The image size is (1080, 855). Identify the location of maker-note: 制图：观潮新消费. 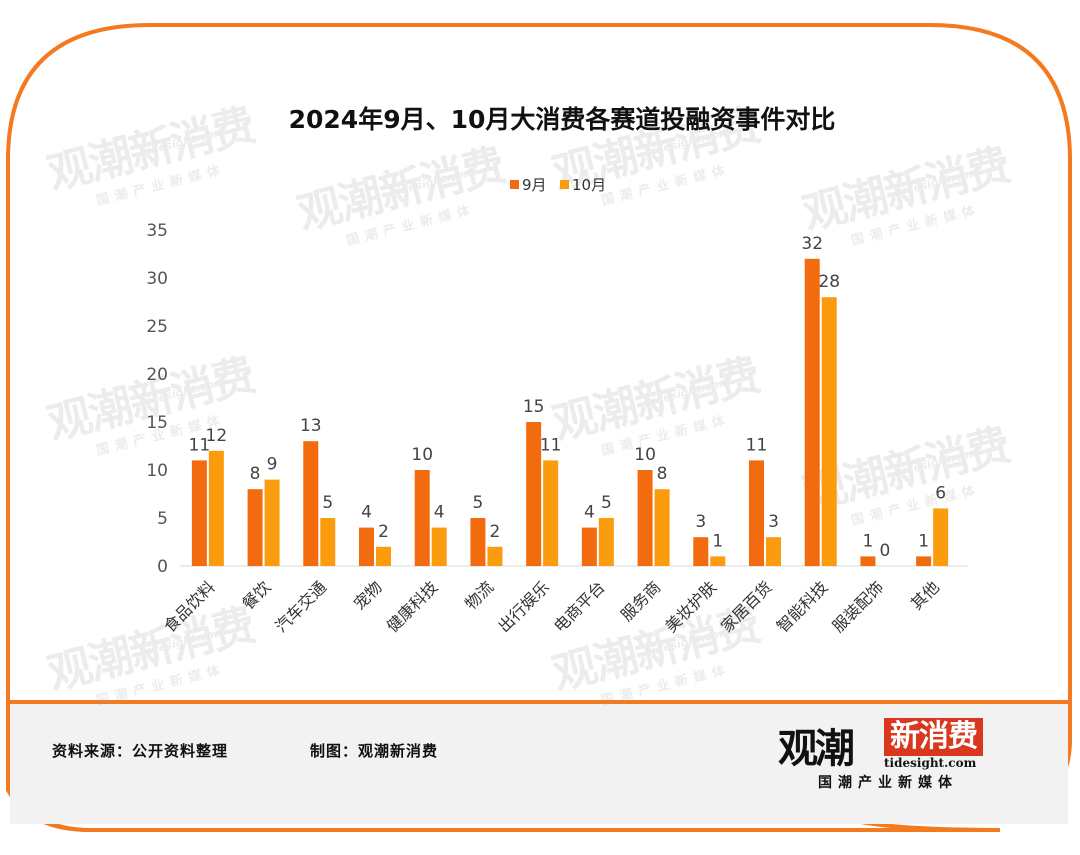
(374, 751).